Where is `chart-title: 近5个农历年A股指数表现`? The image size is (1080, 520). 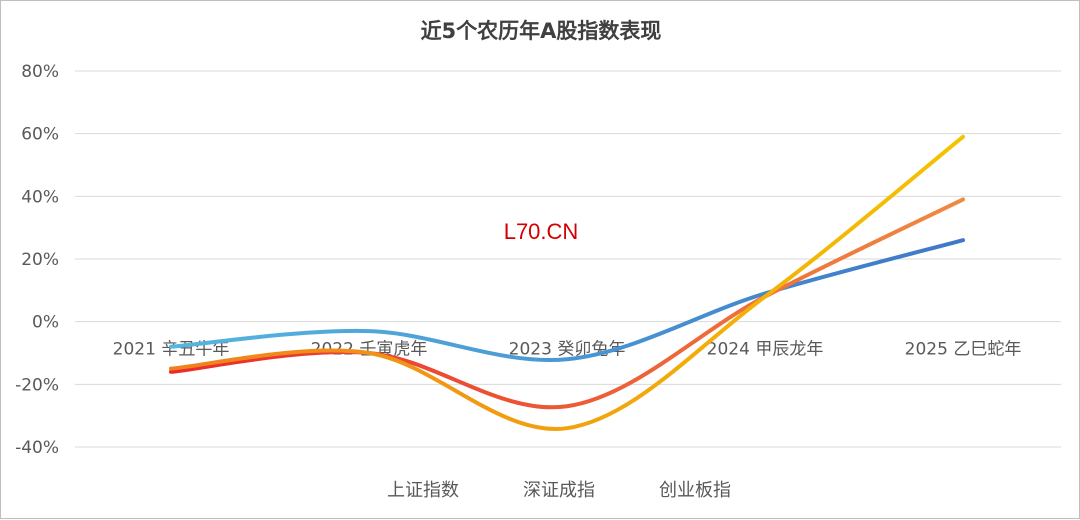 chart-title: 近5个农历年A股指数表现 is located at coordinates (541, 31).